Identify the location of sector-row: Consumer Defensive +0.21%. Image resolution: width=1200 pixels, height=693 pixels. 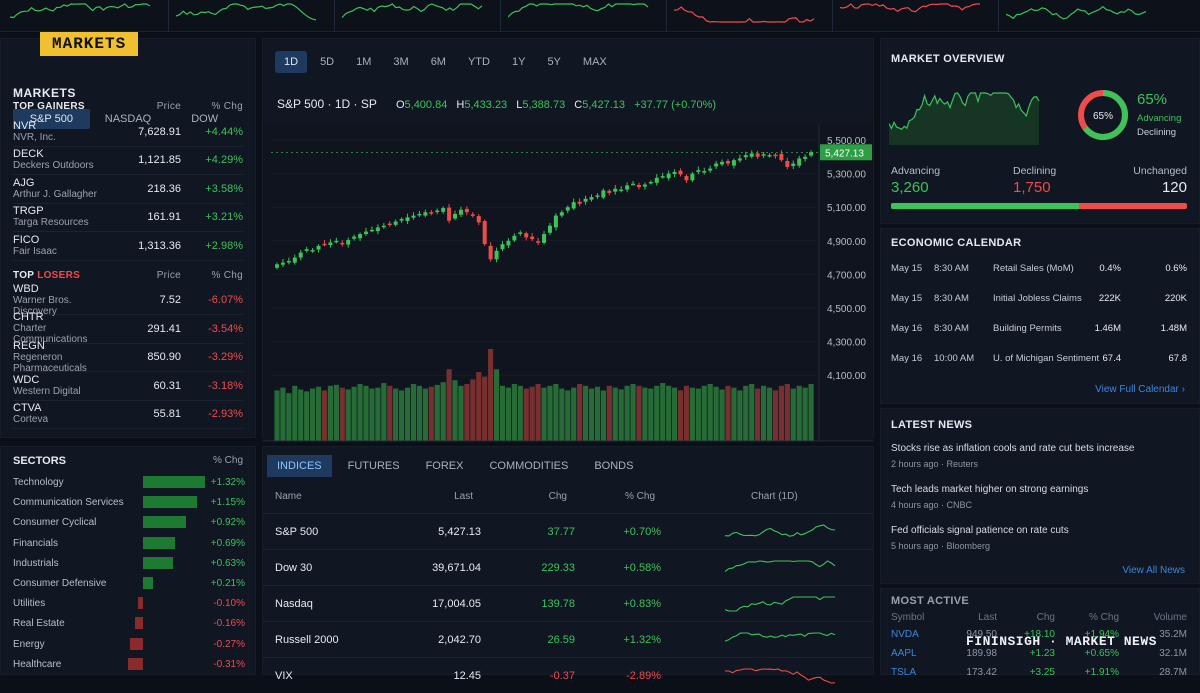
(129, 584).